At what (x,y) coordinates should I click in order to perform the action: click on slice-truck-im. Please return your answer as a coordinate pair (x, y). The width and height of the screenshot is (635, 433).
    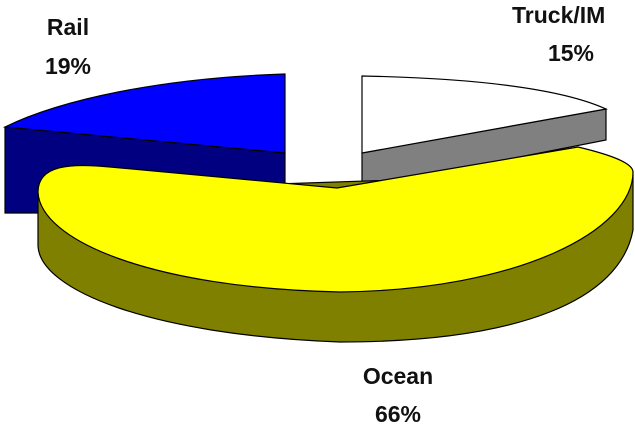
    Looking at the image, I should click on (484, 132).